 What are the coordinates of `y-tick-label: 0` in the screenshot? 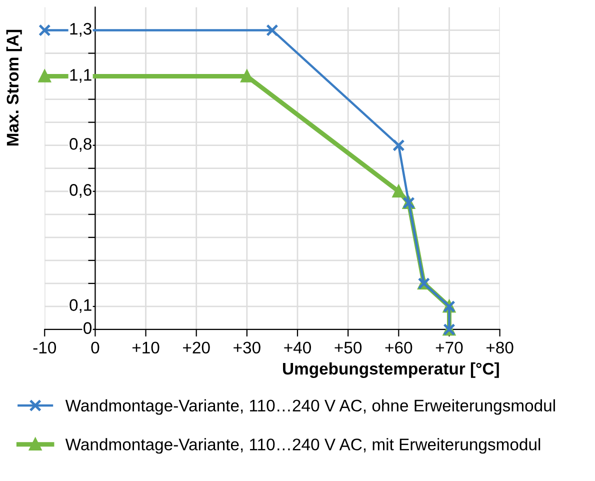 It's located at (88, 328).